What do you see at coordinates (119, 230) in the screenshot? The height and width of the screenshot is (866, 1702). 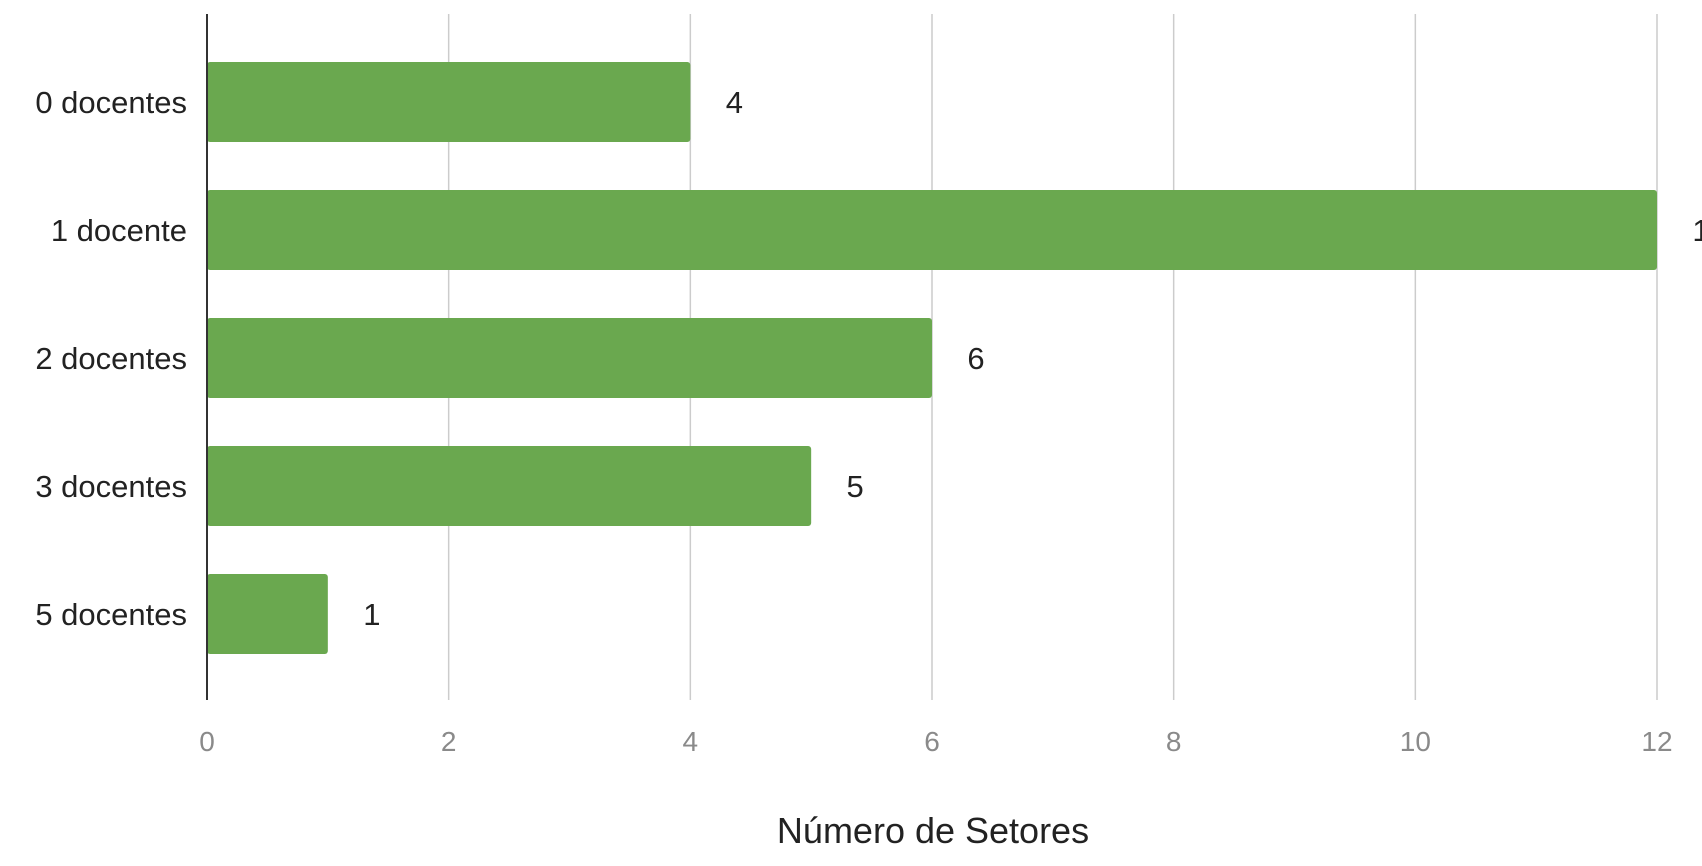 I see `y-category-label: 1 docente` at bounding box center [119, 230].